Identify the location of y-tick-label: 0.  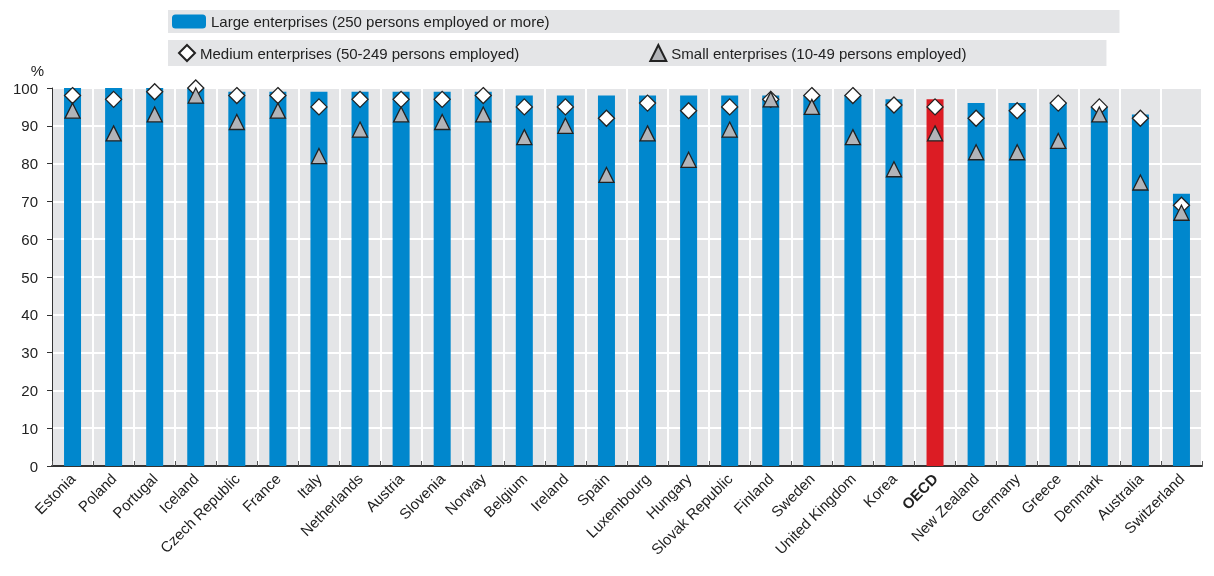
(33, 466).